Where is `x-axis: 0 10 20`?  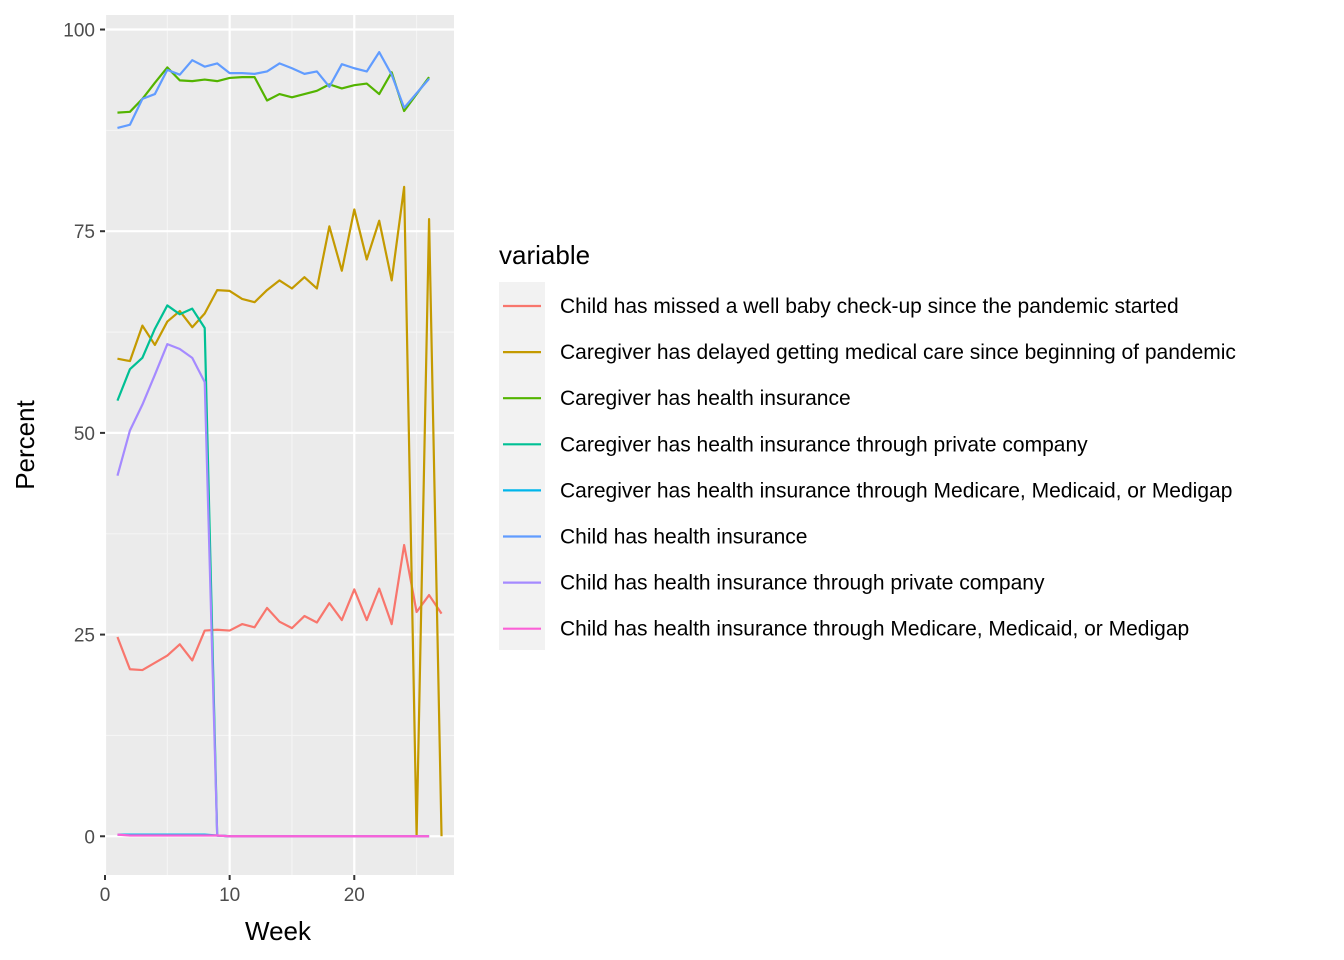
x-axis: 0 10 20 is located at coordinates (232, 890).